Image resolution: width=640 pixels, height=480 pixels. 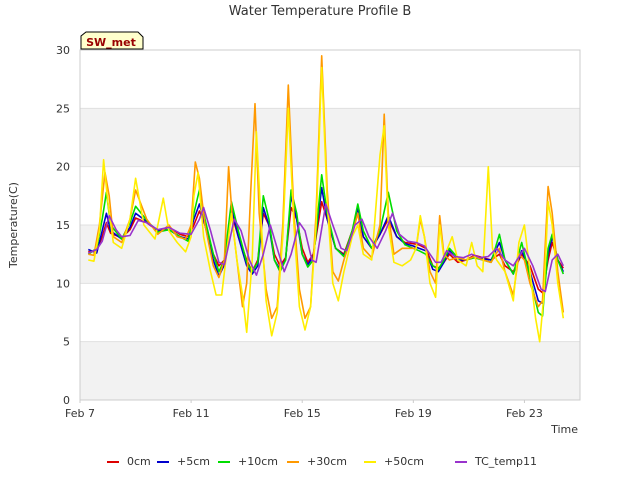 What do you see at coordinates (524, 413) in the screenshot?
I see `x-tick-label: Feb 23` at bounding box center [524, 413].